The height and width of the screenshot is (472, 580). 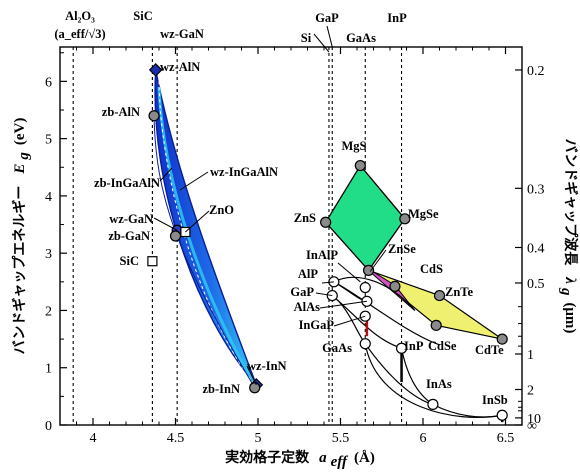 What do you see at coordinates (341, 438) in the screenshot?
I see `x-tick-label: 5.5` at bounding box center [341, 438].